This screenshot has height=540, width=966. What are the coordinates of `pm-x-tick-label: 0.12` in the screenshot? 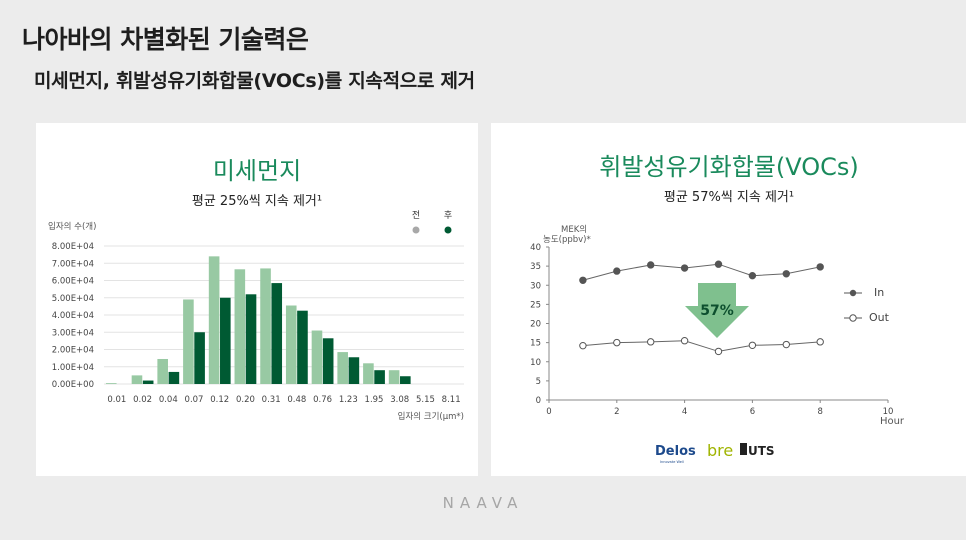 It's located at (219, 400).